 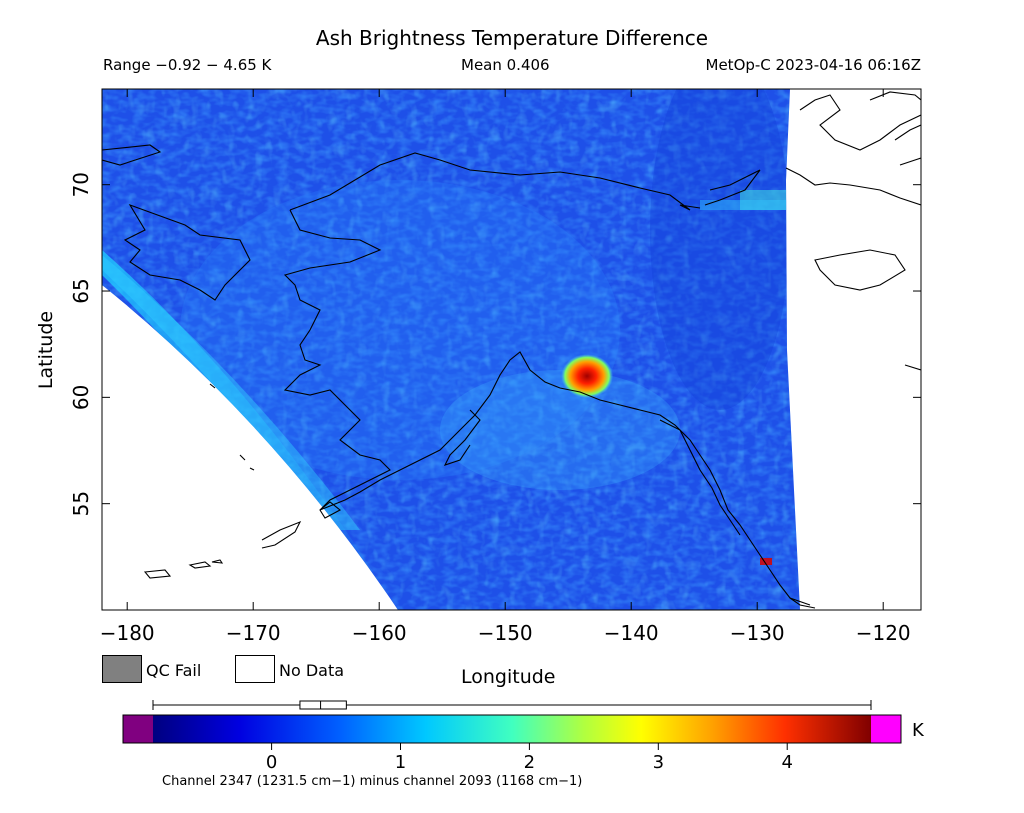 What do you see at coordinates (587, 376) in the screenshot?
I see `ash-hotspot` at bounding box center [587, 376].